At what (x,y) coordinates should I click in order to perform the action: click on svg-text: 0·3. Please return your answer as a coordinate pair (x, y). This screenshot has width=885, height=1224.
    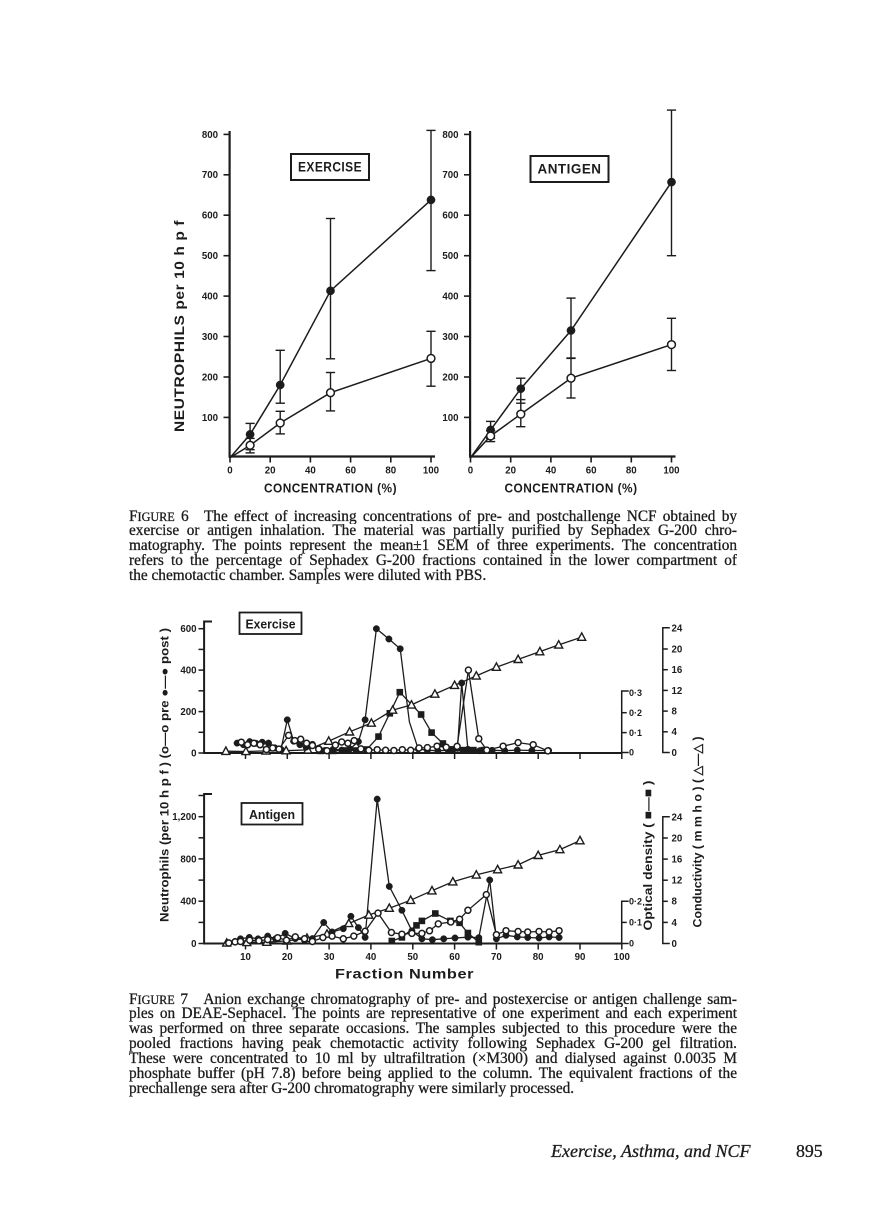
    Looking at the image, I should click on (635, 693).